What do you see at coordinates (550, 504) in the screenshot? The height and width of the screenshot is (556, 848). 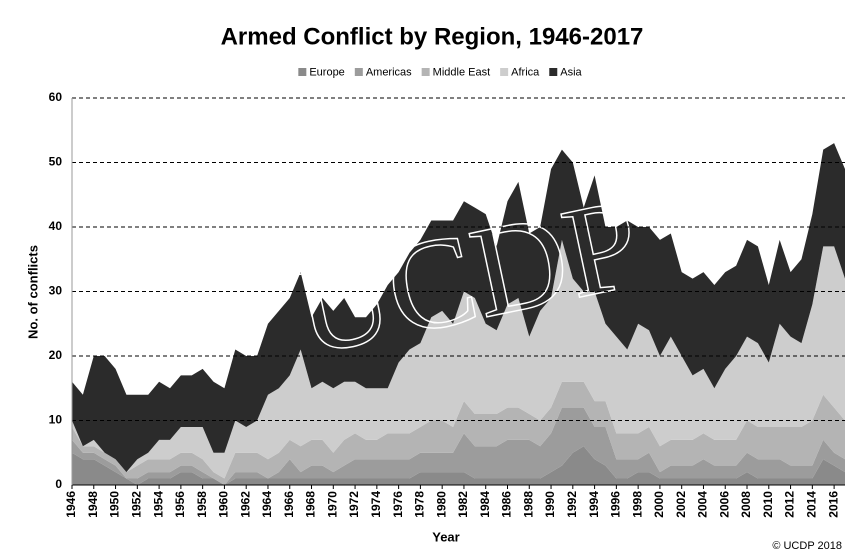 I see `x-tick-label: 1990` at bounding box center [550, 504].